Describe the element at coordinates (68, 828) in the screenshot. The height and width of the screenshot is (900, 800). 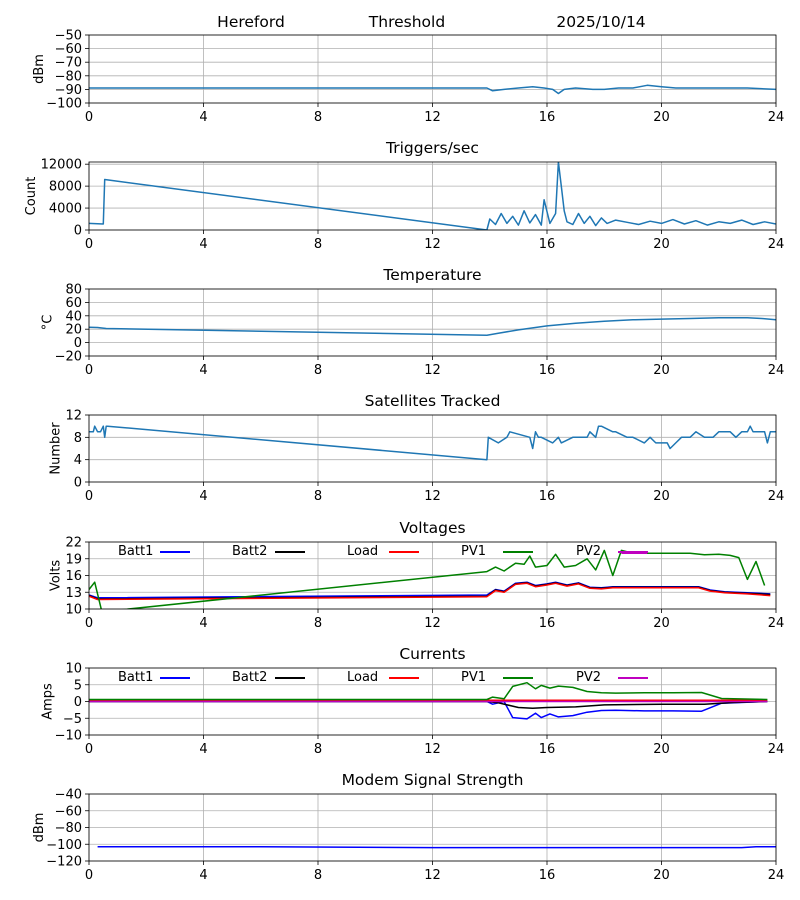
I see `modem-ytick-label: −80` at that location.